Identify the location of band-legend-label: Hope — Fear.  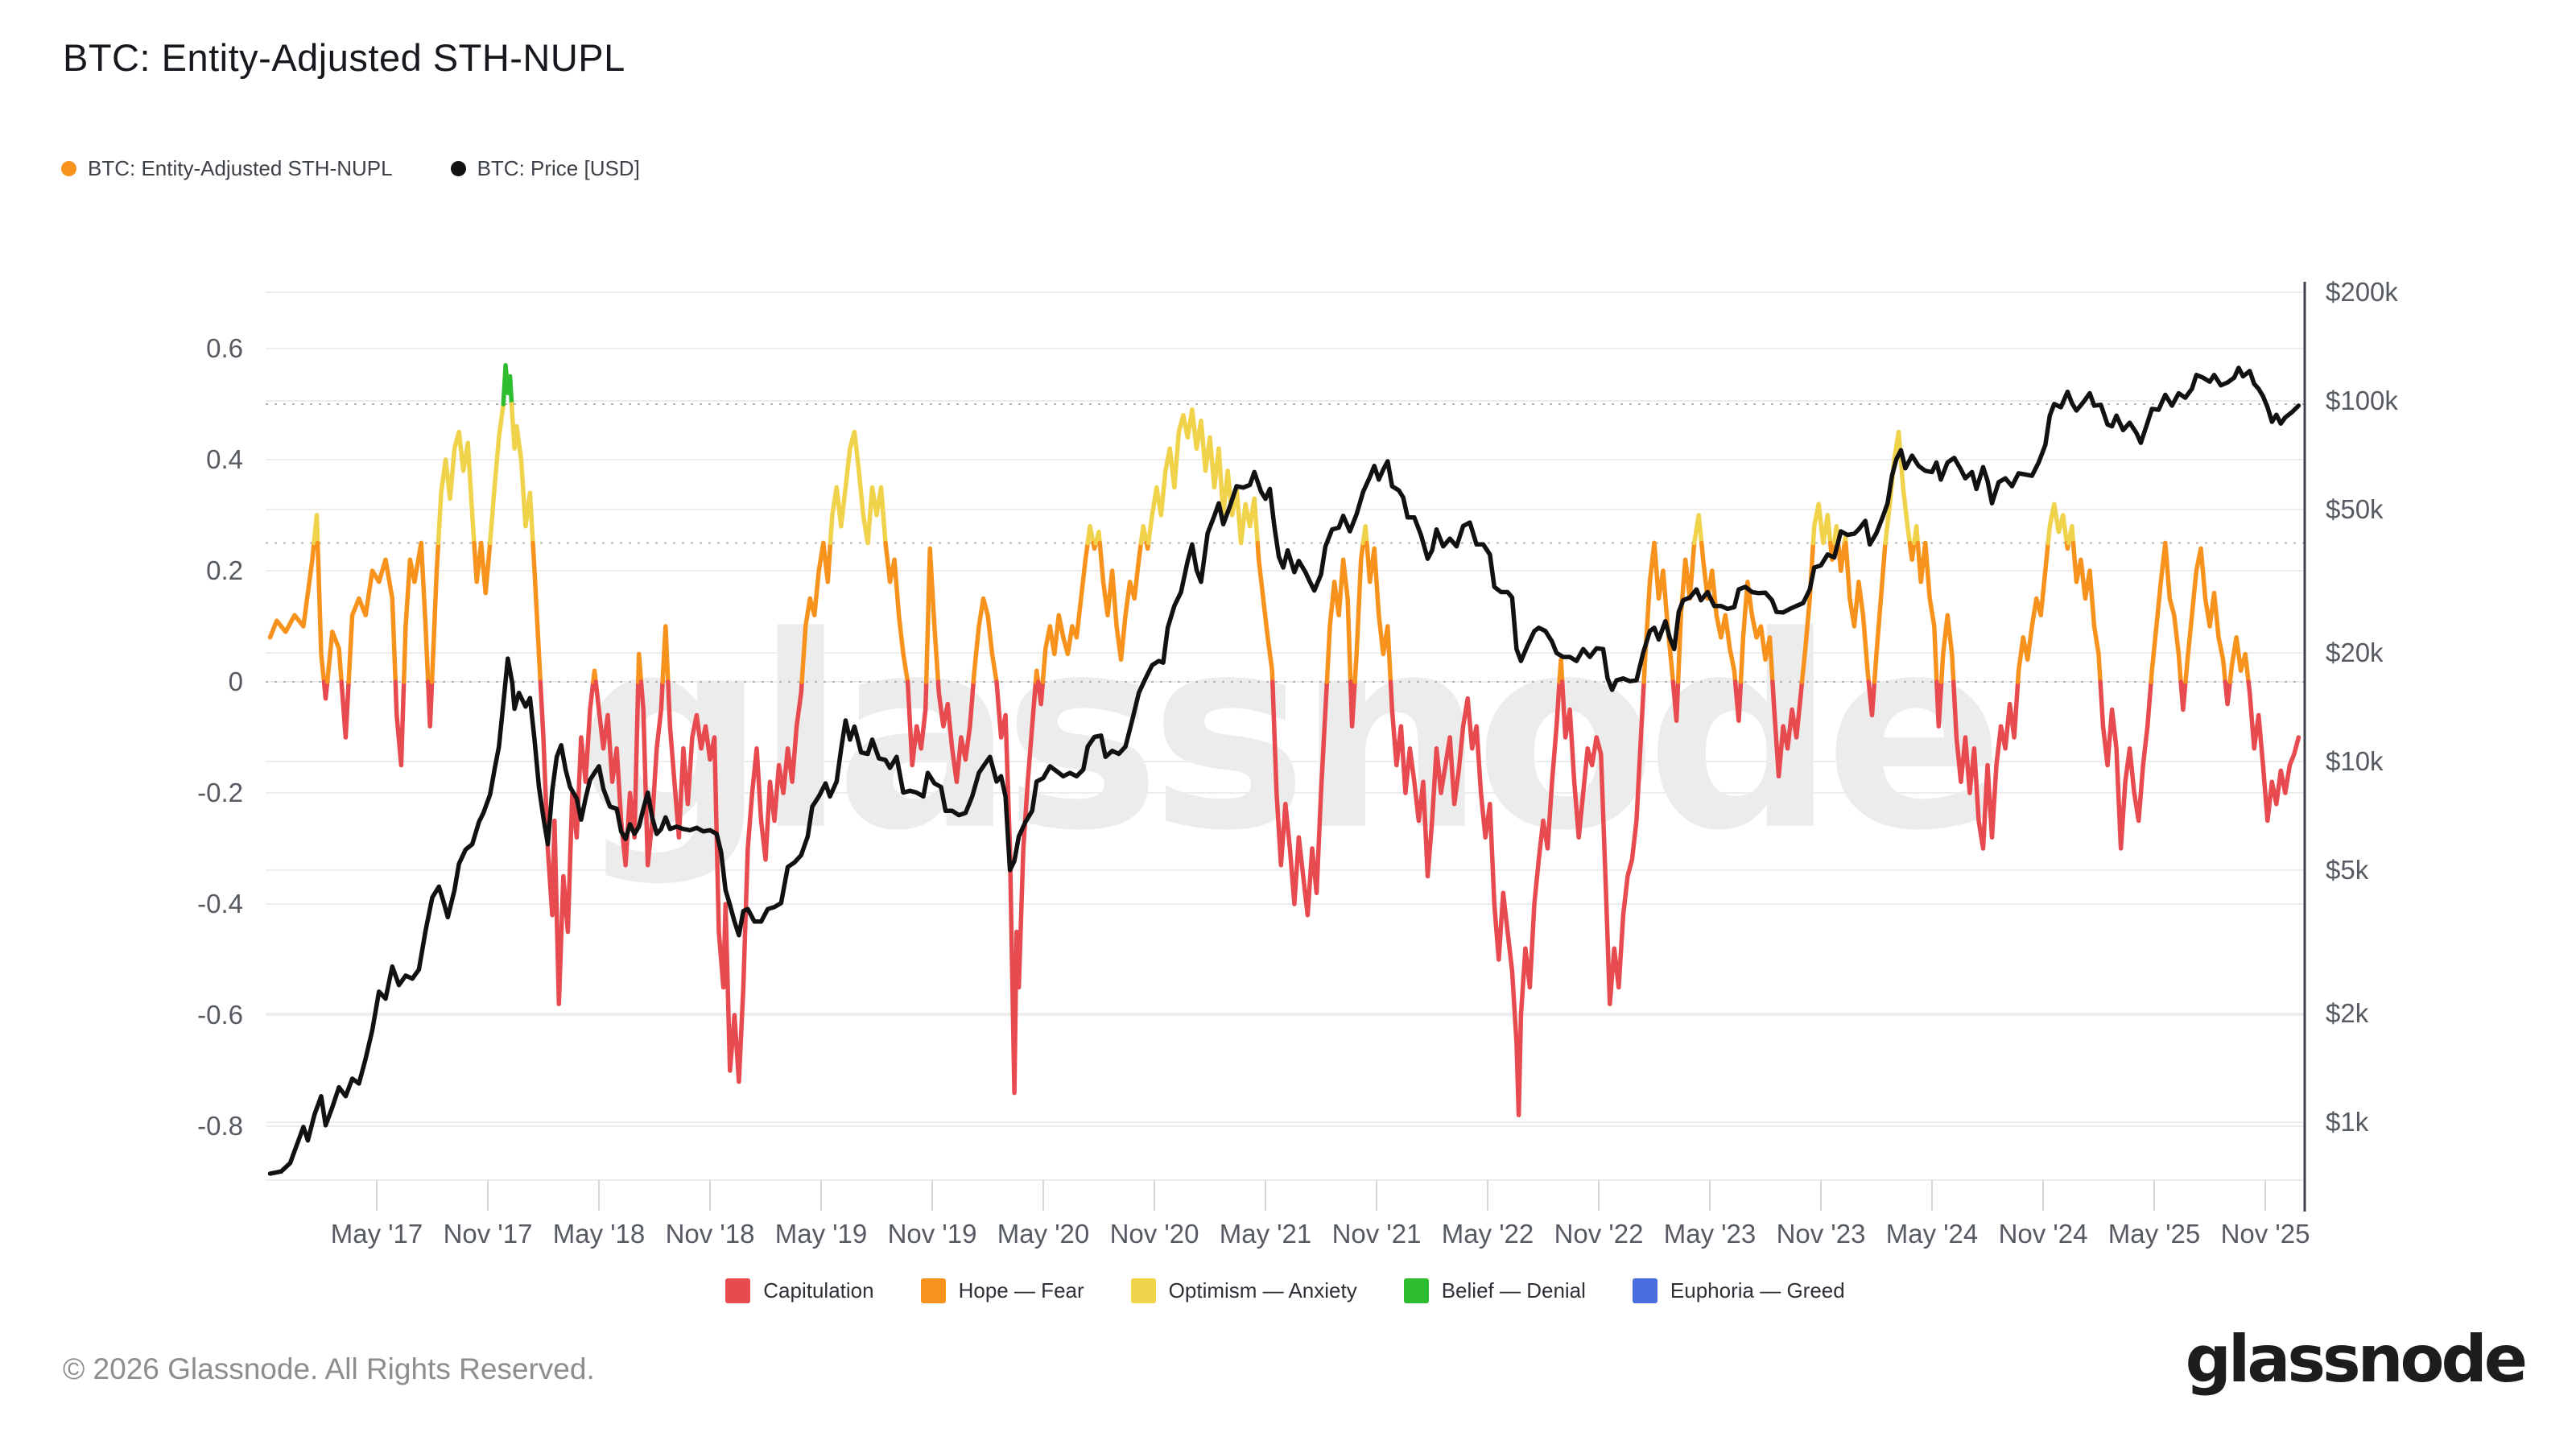
(1021, 1290).